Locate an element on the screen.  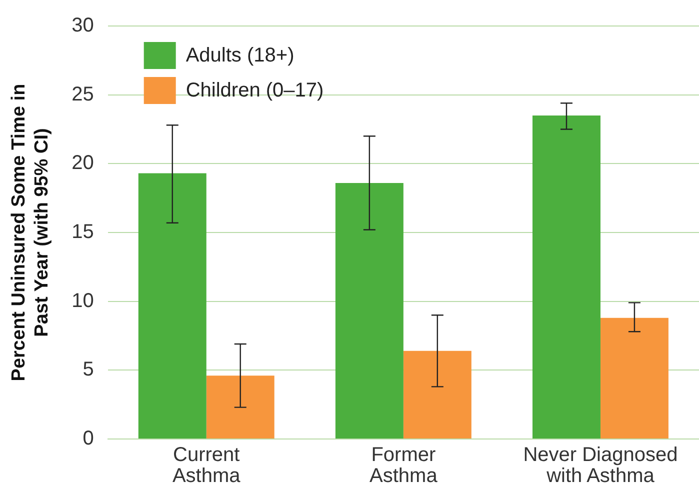
y-axis-title: Percent Uninsured Some Time in Past Year (with 95% CI) is located at coordinates (30, 233).